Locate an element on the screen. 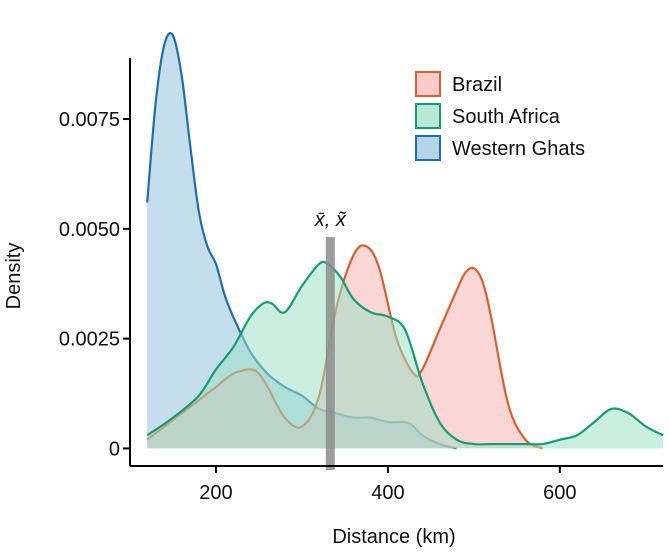  legend-swatch-brazil is located at coordinates (428, 84).